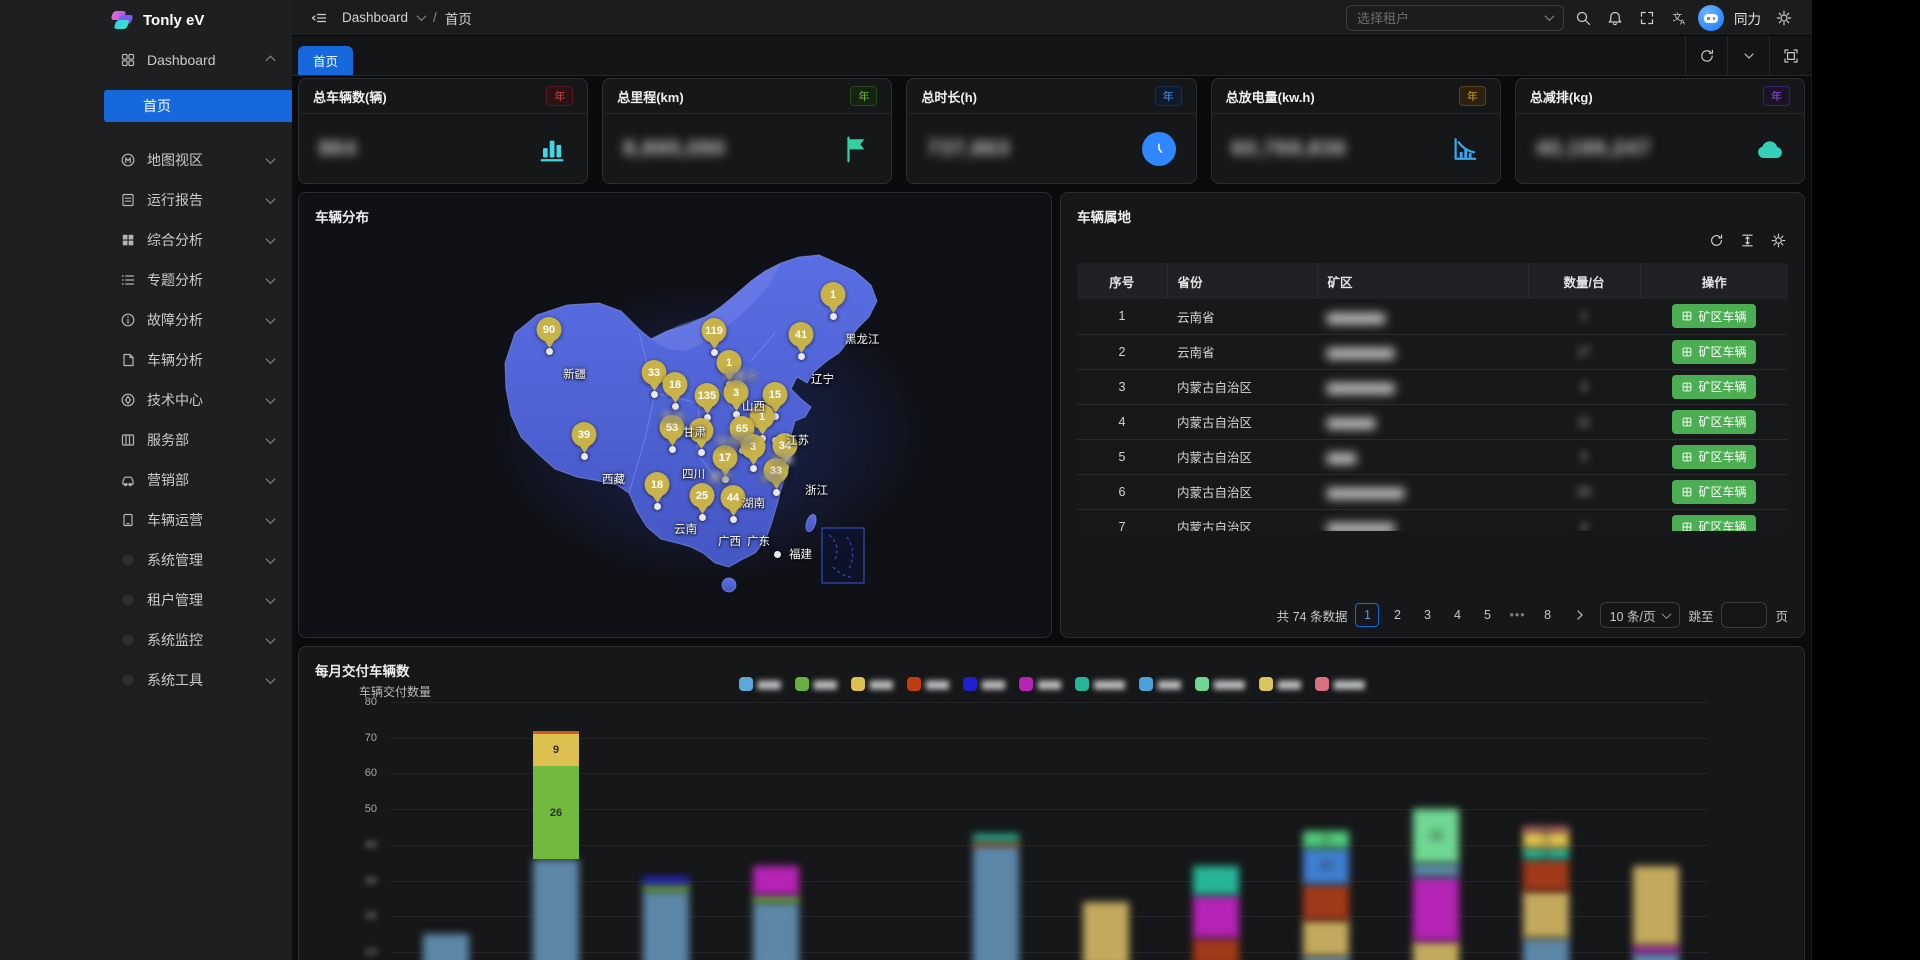 This screenshot has width=1920, height=960. What do you see at coordinates (1615, 18) in the screenshot?
I see `notification-bell-icon` at bounding box center [1615, 18].